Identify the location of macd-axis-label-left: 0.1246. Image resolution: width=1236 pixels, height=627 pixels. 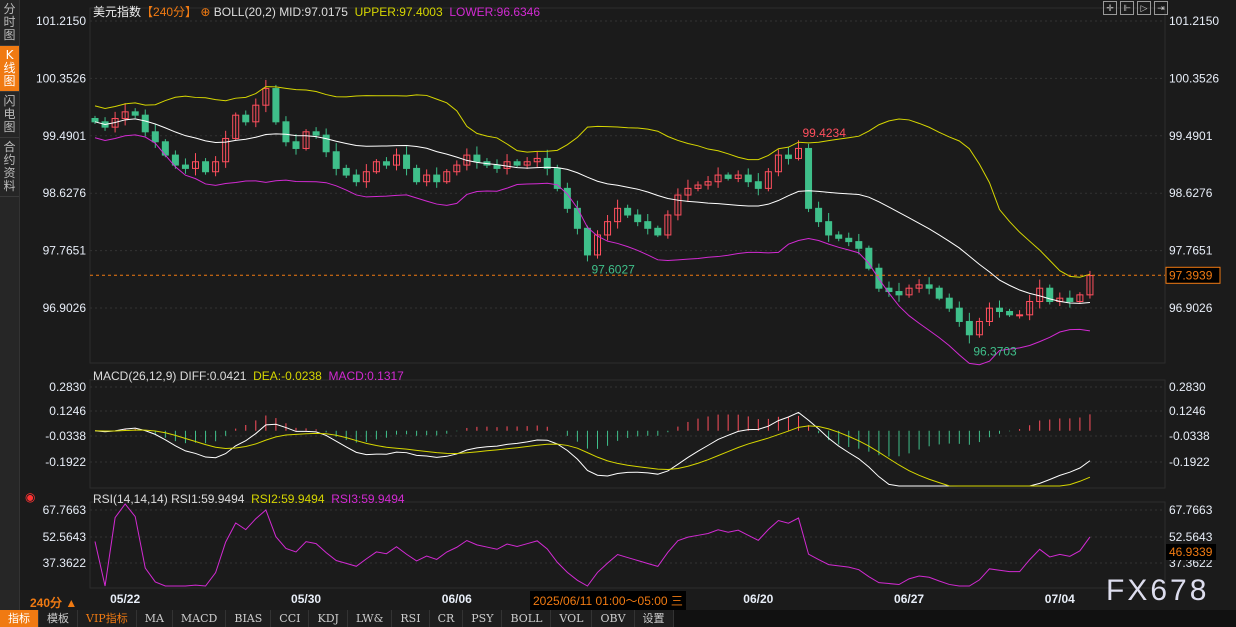
(67, 411).